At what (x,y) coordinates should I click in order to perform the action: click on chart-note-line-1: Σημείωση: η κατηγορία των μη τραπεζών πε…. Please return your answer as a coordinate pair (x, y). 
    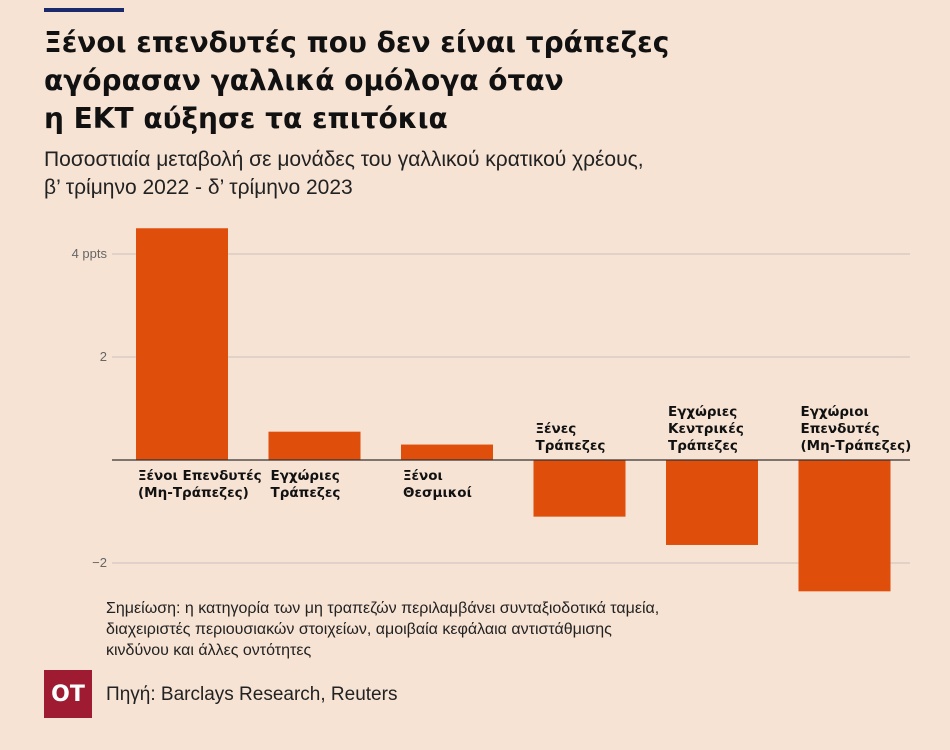
    Looking at the image, I should click on (383, 608).